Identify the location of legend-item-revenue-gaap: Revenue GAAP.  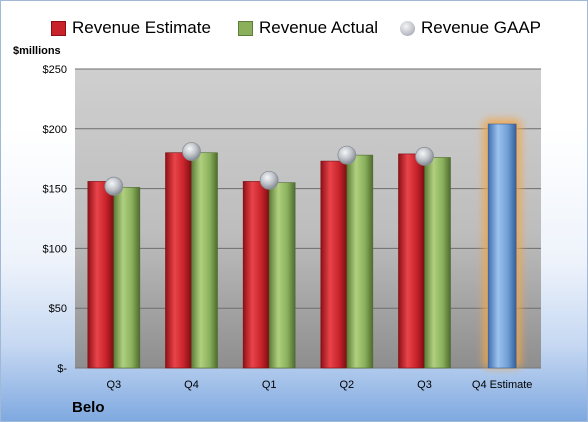
(470, 28).